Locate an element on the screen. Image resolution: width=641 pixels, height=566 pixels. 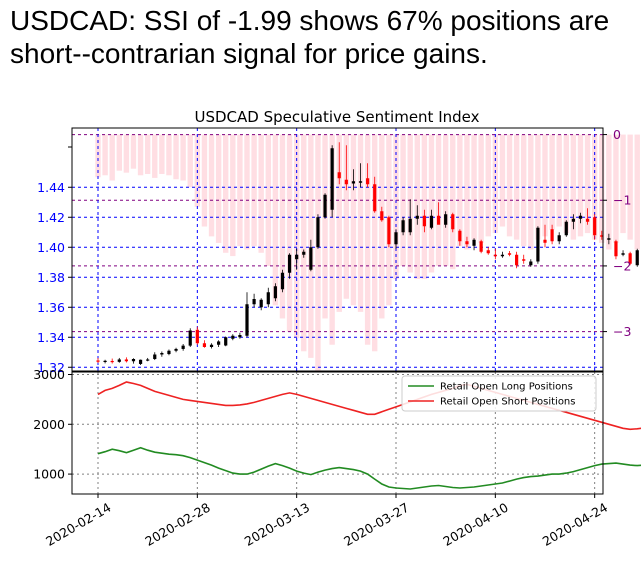
price-tick-label: 1.36 is located at coordinates (51, 307).